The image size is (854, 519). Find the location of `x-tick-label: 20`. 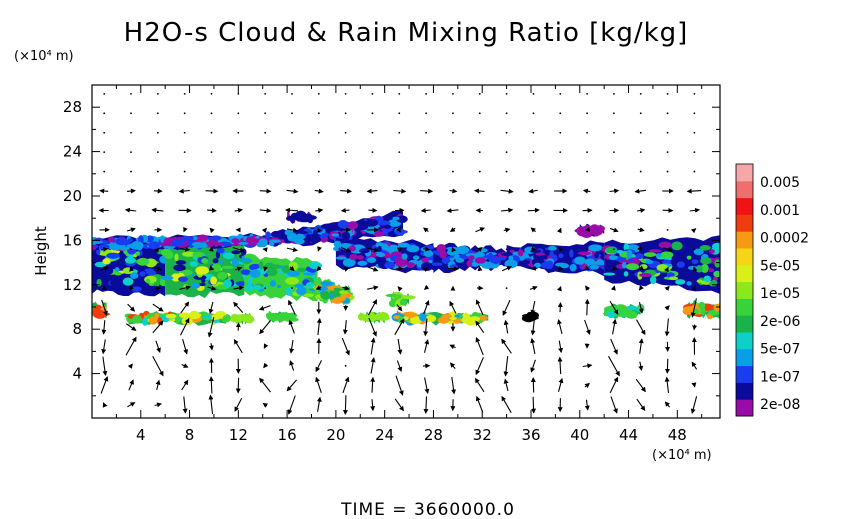

x-tick-label: 20 is located at coordinates (335, 435).